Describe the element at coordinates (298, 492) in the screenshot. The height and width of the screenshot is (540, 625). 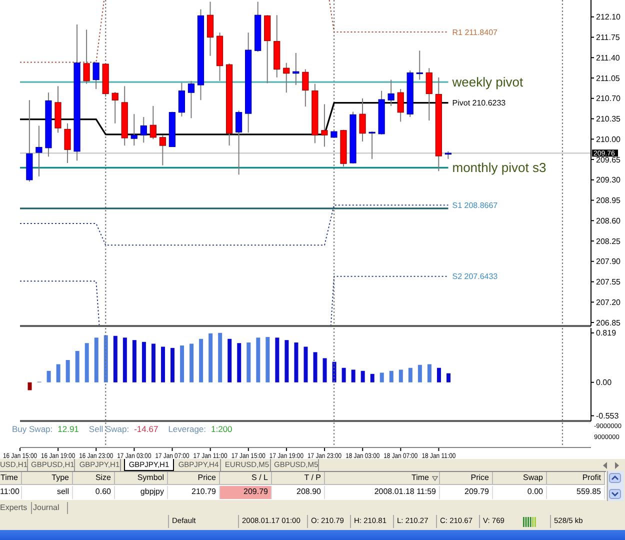
I see `text: 208.90` at that location.